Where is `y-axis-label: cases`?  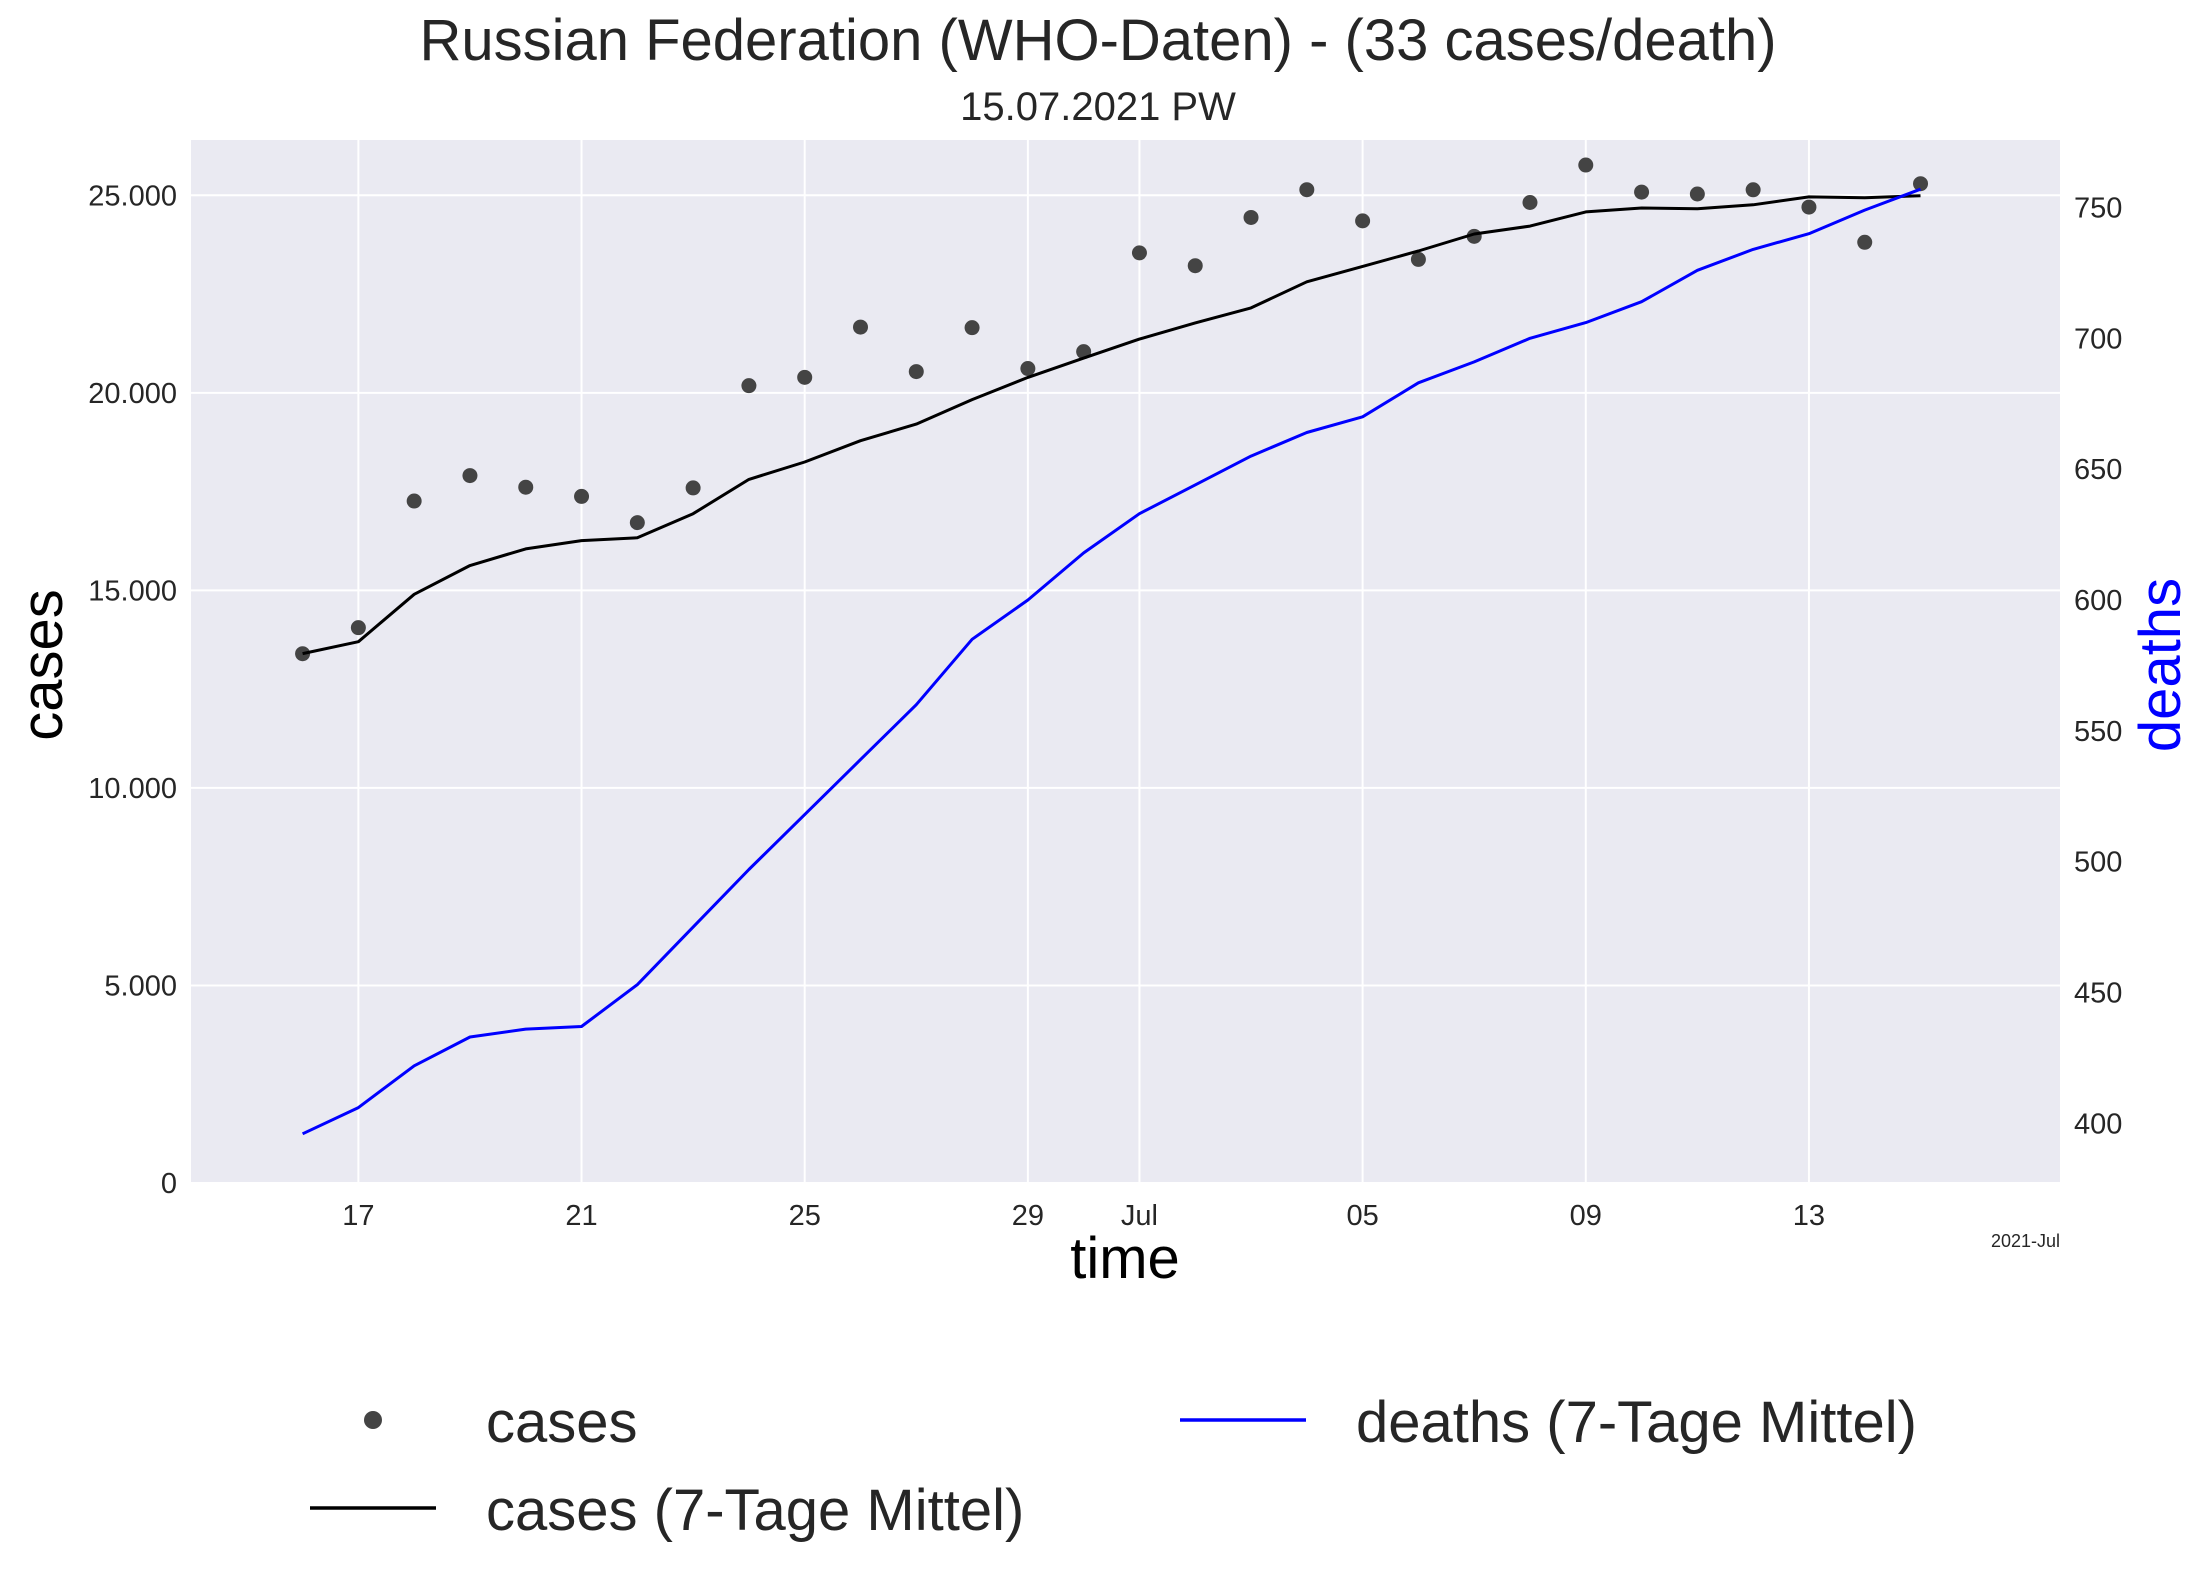 y-axis-label: cases is located at coordinates (42, 665).